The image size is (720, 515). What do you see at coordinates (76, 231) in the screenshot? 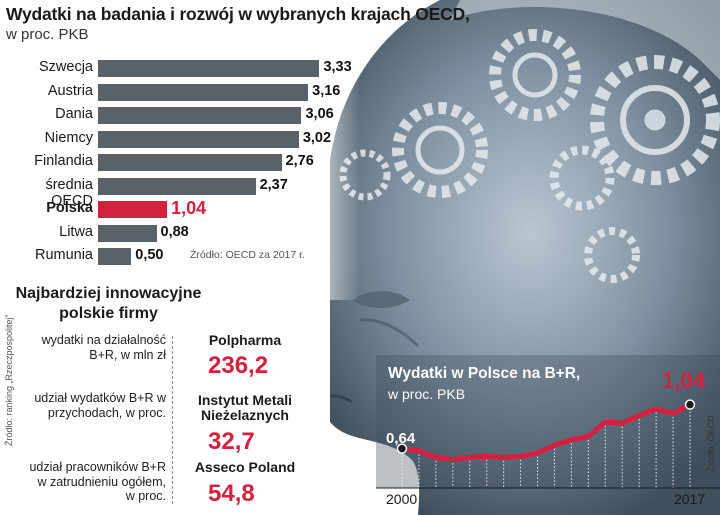
I see `bar-label: Litwa` at bounding box center [76, 231].